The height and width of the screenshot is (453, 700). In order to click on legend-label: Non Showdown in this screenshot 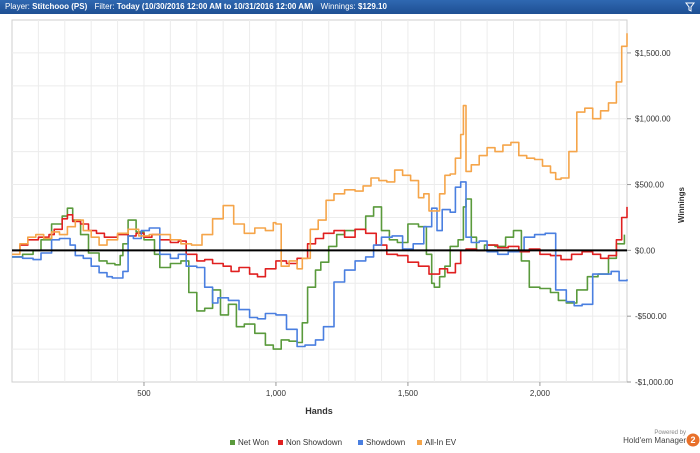, I will do `click(314, 442)`.